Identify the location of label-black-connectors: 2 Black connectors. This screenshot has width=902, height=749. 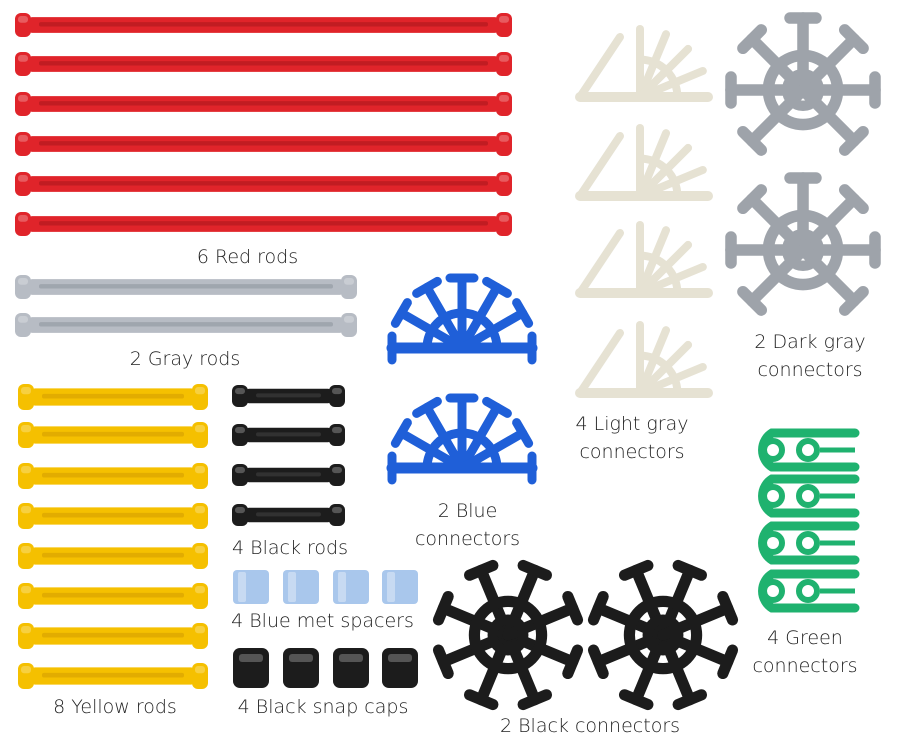
(590, 726).